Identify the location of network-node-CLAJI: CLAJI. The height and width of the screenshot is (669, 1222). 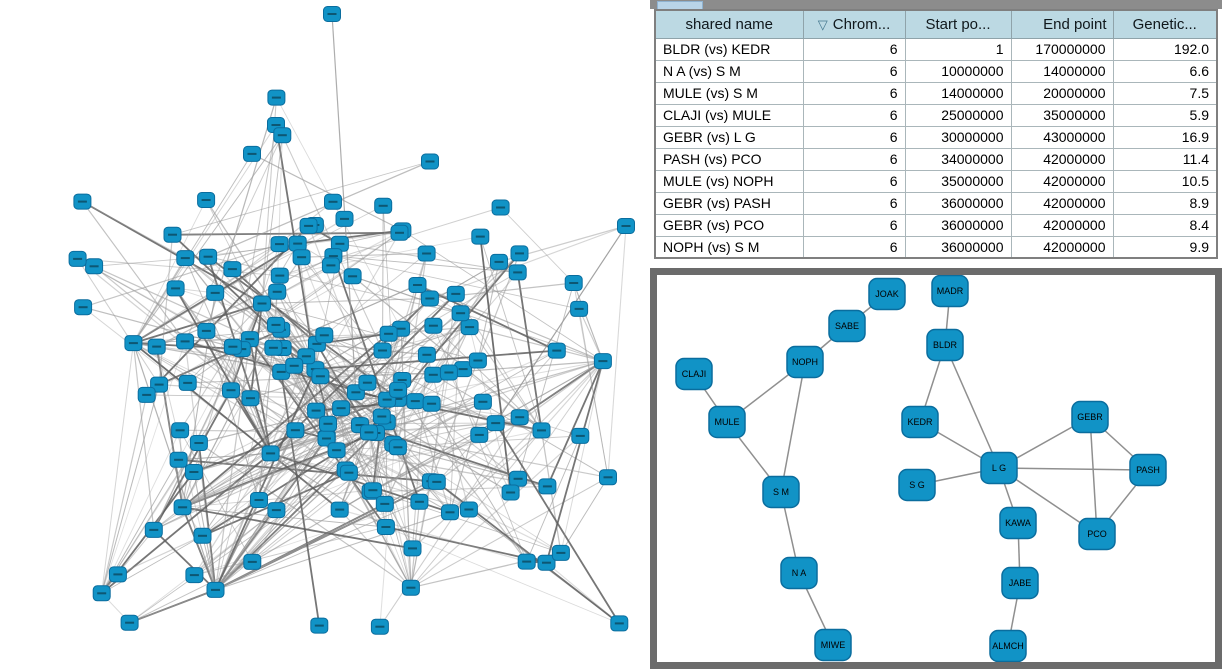
(694, 374).